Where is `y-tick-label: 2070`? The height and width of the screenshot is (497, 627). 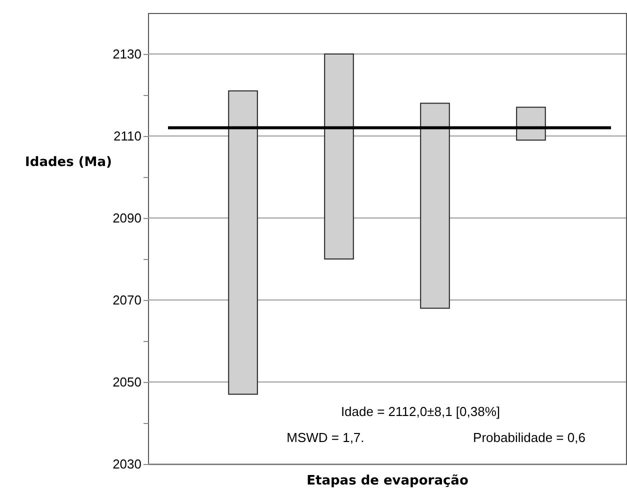
y-tick-label: 2070 is located at coordinates (127, 300).